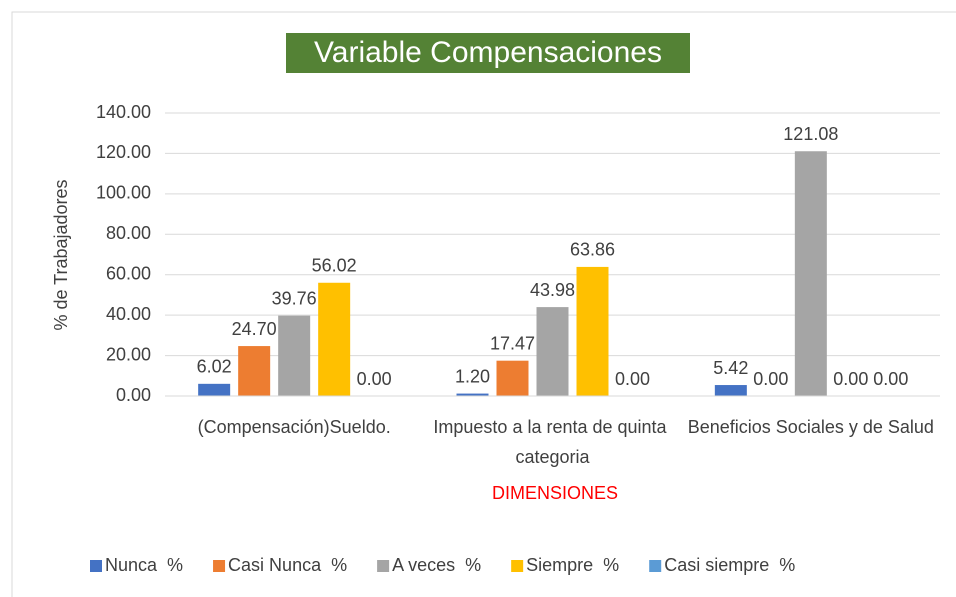 This screenshot has width=956, height=597. I want to click on data-label: 43.98, so click(552, 290).